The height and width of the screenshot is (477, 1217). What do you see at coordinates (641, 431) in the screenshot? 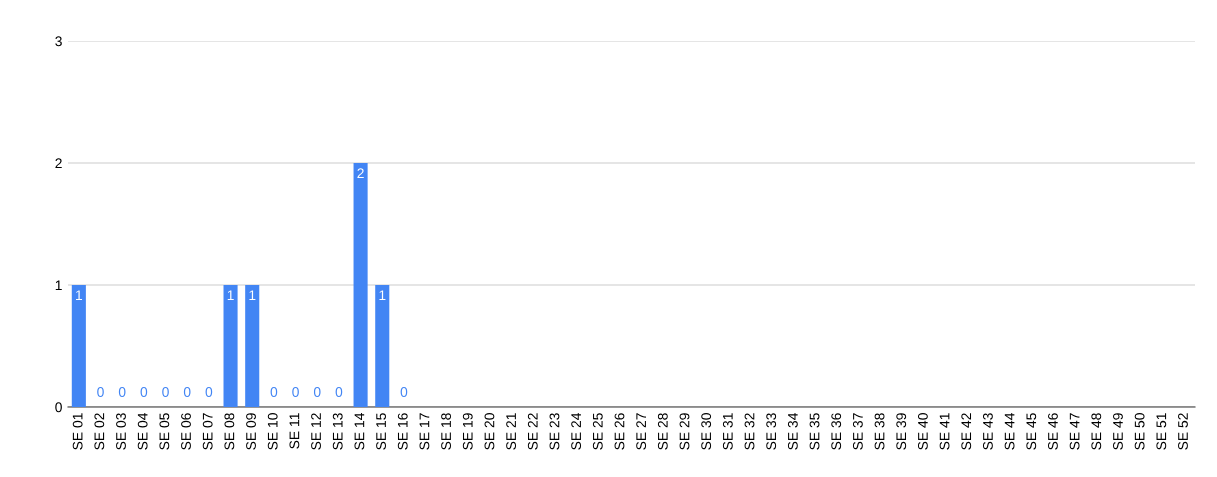
I see `x-tick-label: SE 27` at bounding box center [641, 431].